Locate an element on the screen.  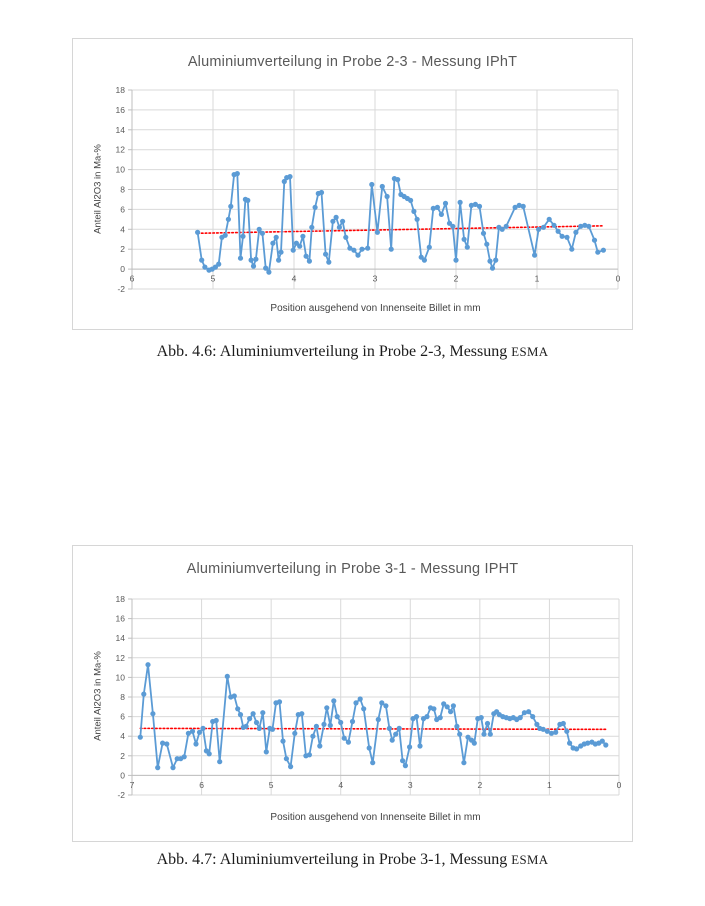
svg-text: 10 is located at coordinates (121, 170).